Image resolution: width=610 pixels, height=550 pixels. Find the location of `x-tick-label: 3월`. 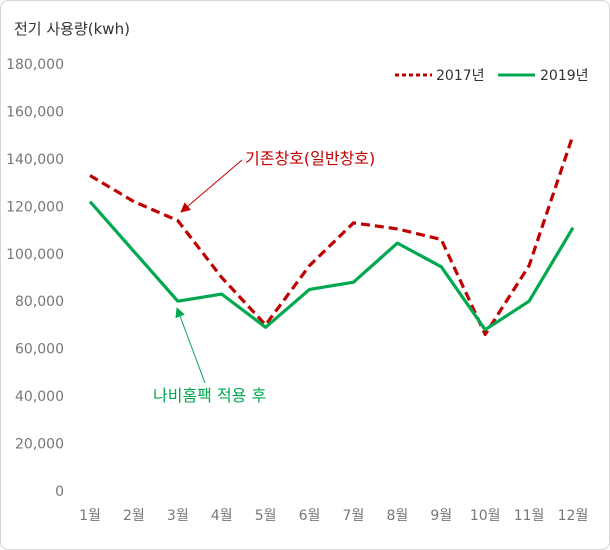

x-tick-label: 3월 is located at coordinates (178, 516).